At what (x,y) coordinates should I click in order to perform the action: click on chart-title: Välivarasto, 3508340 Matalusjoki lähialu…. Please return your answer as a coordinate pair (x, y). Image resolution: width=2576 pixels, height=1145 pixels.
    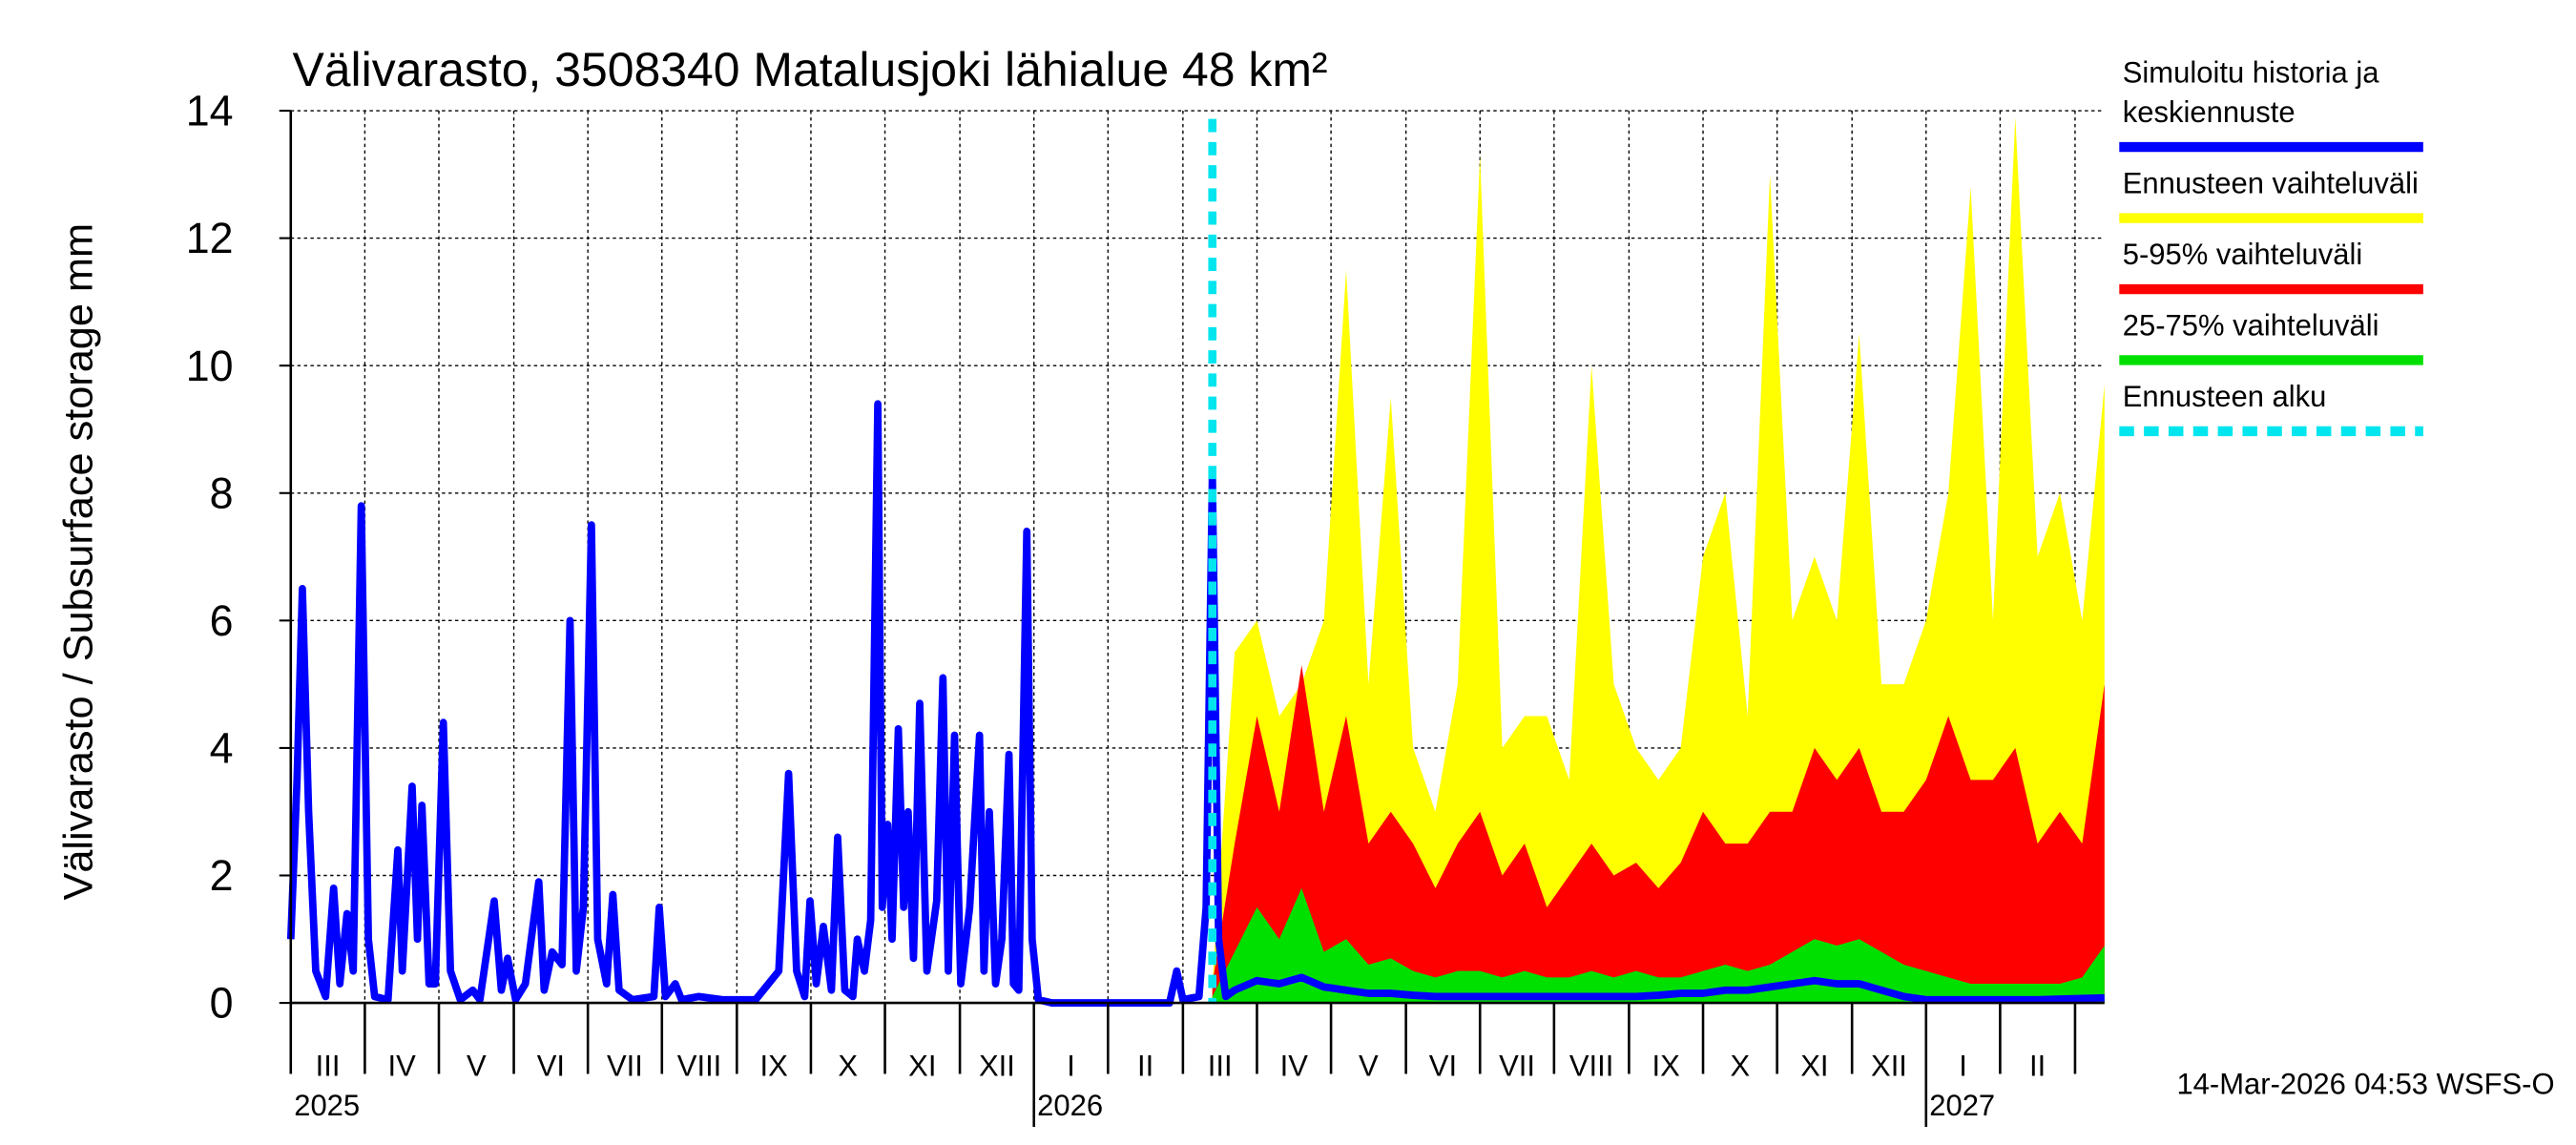
    Looking at the image, I should click on (810, 69).